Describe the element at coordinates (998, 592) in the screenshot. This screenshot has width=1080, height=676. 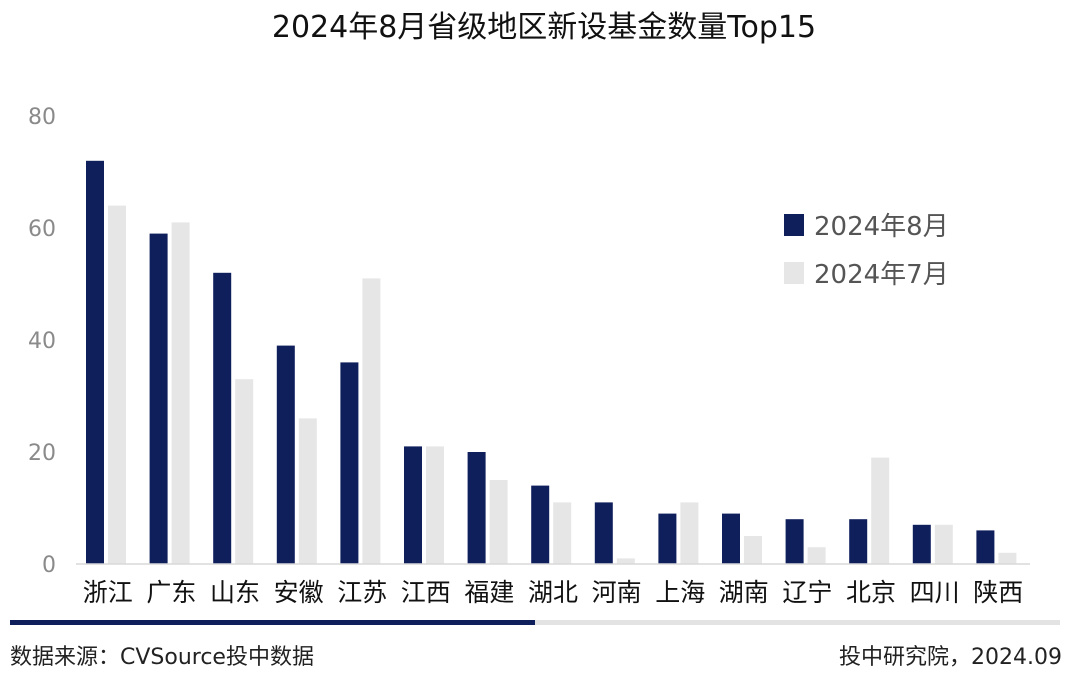
I see `x-tick-label: 陕西` at that location.